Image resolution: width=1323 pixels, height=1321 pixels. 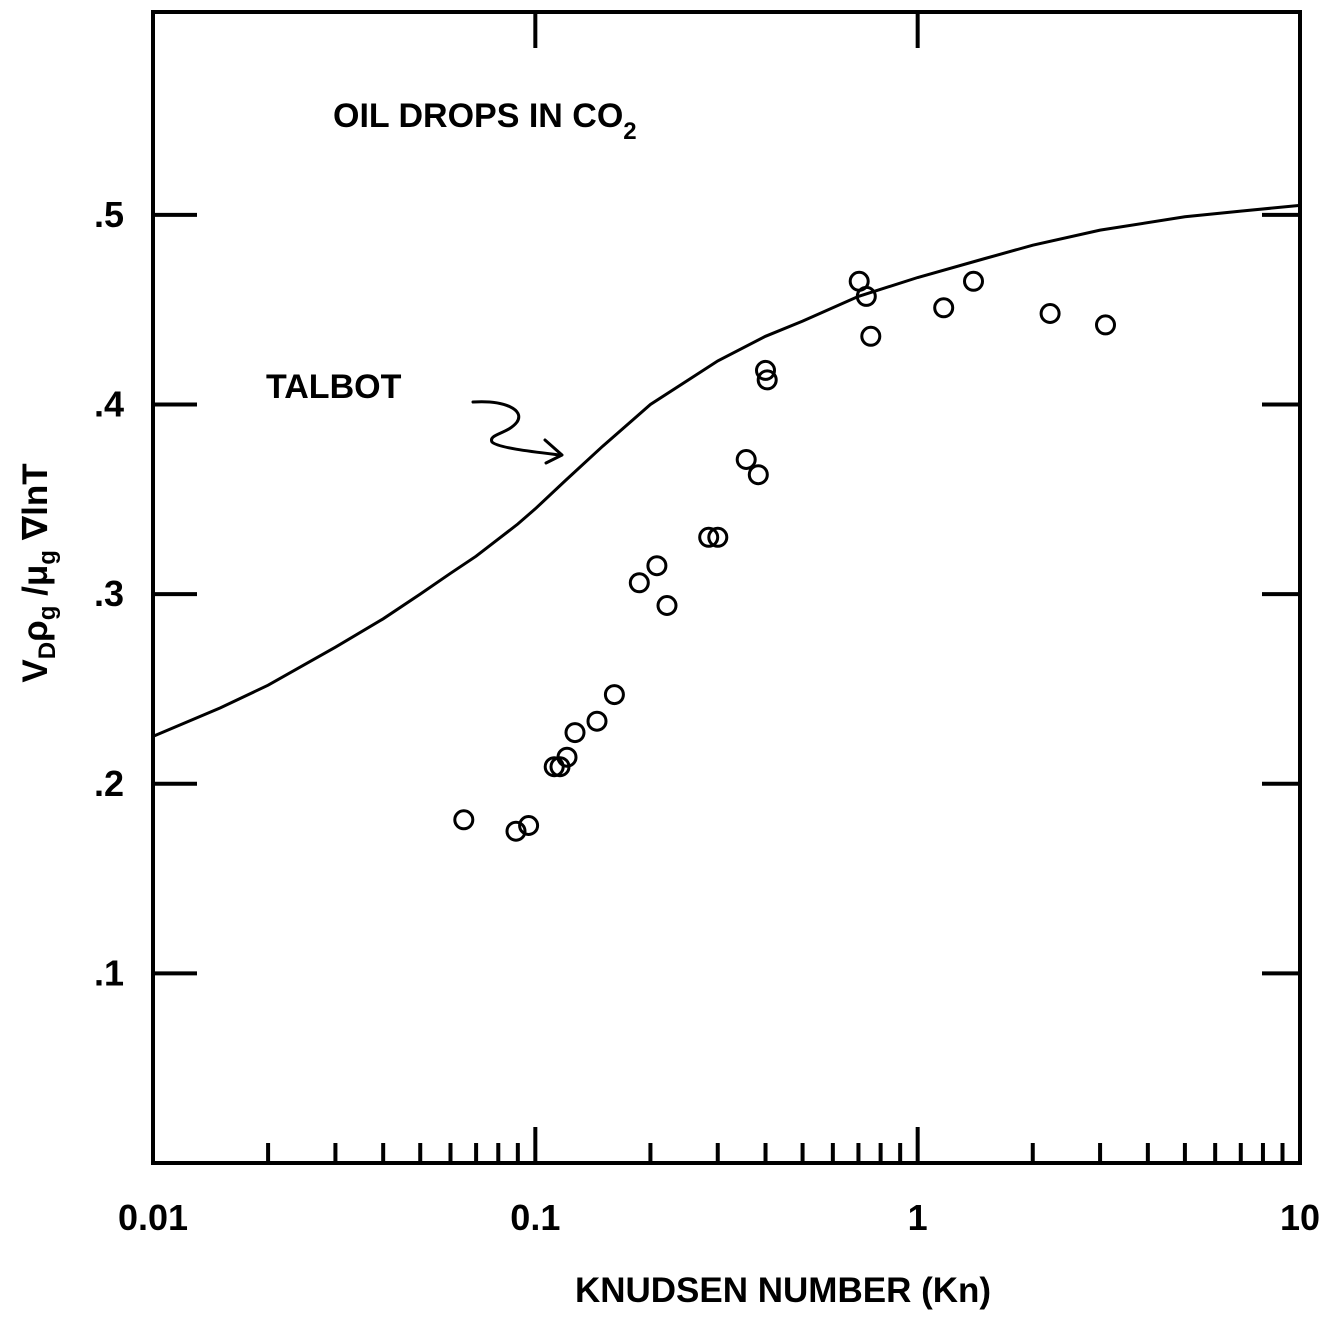 I want to click on x-axis-title: KNUDSEN NUMBER (Kn), so click(x=783, y=1290).